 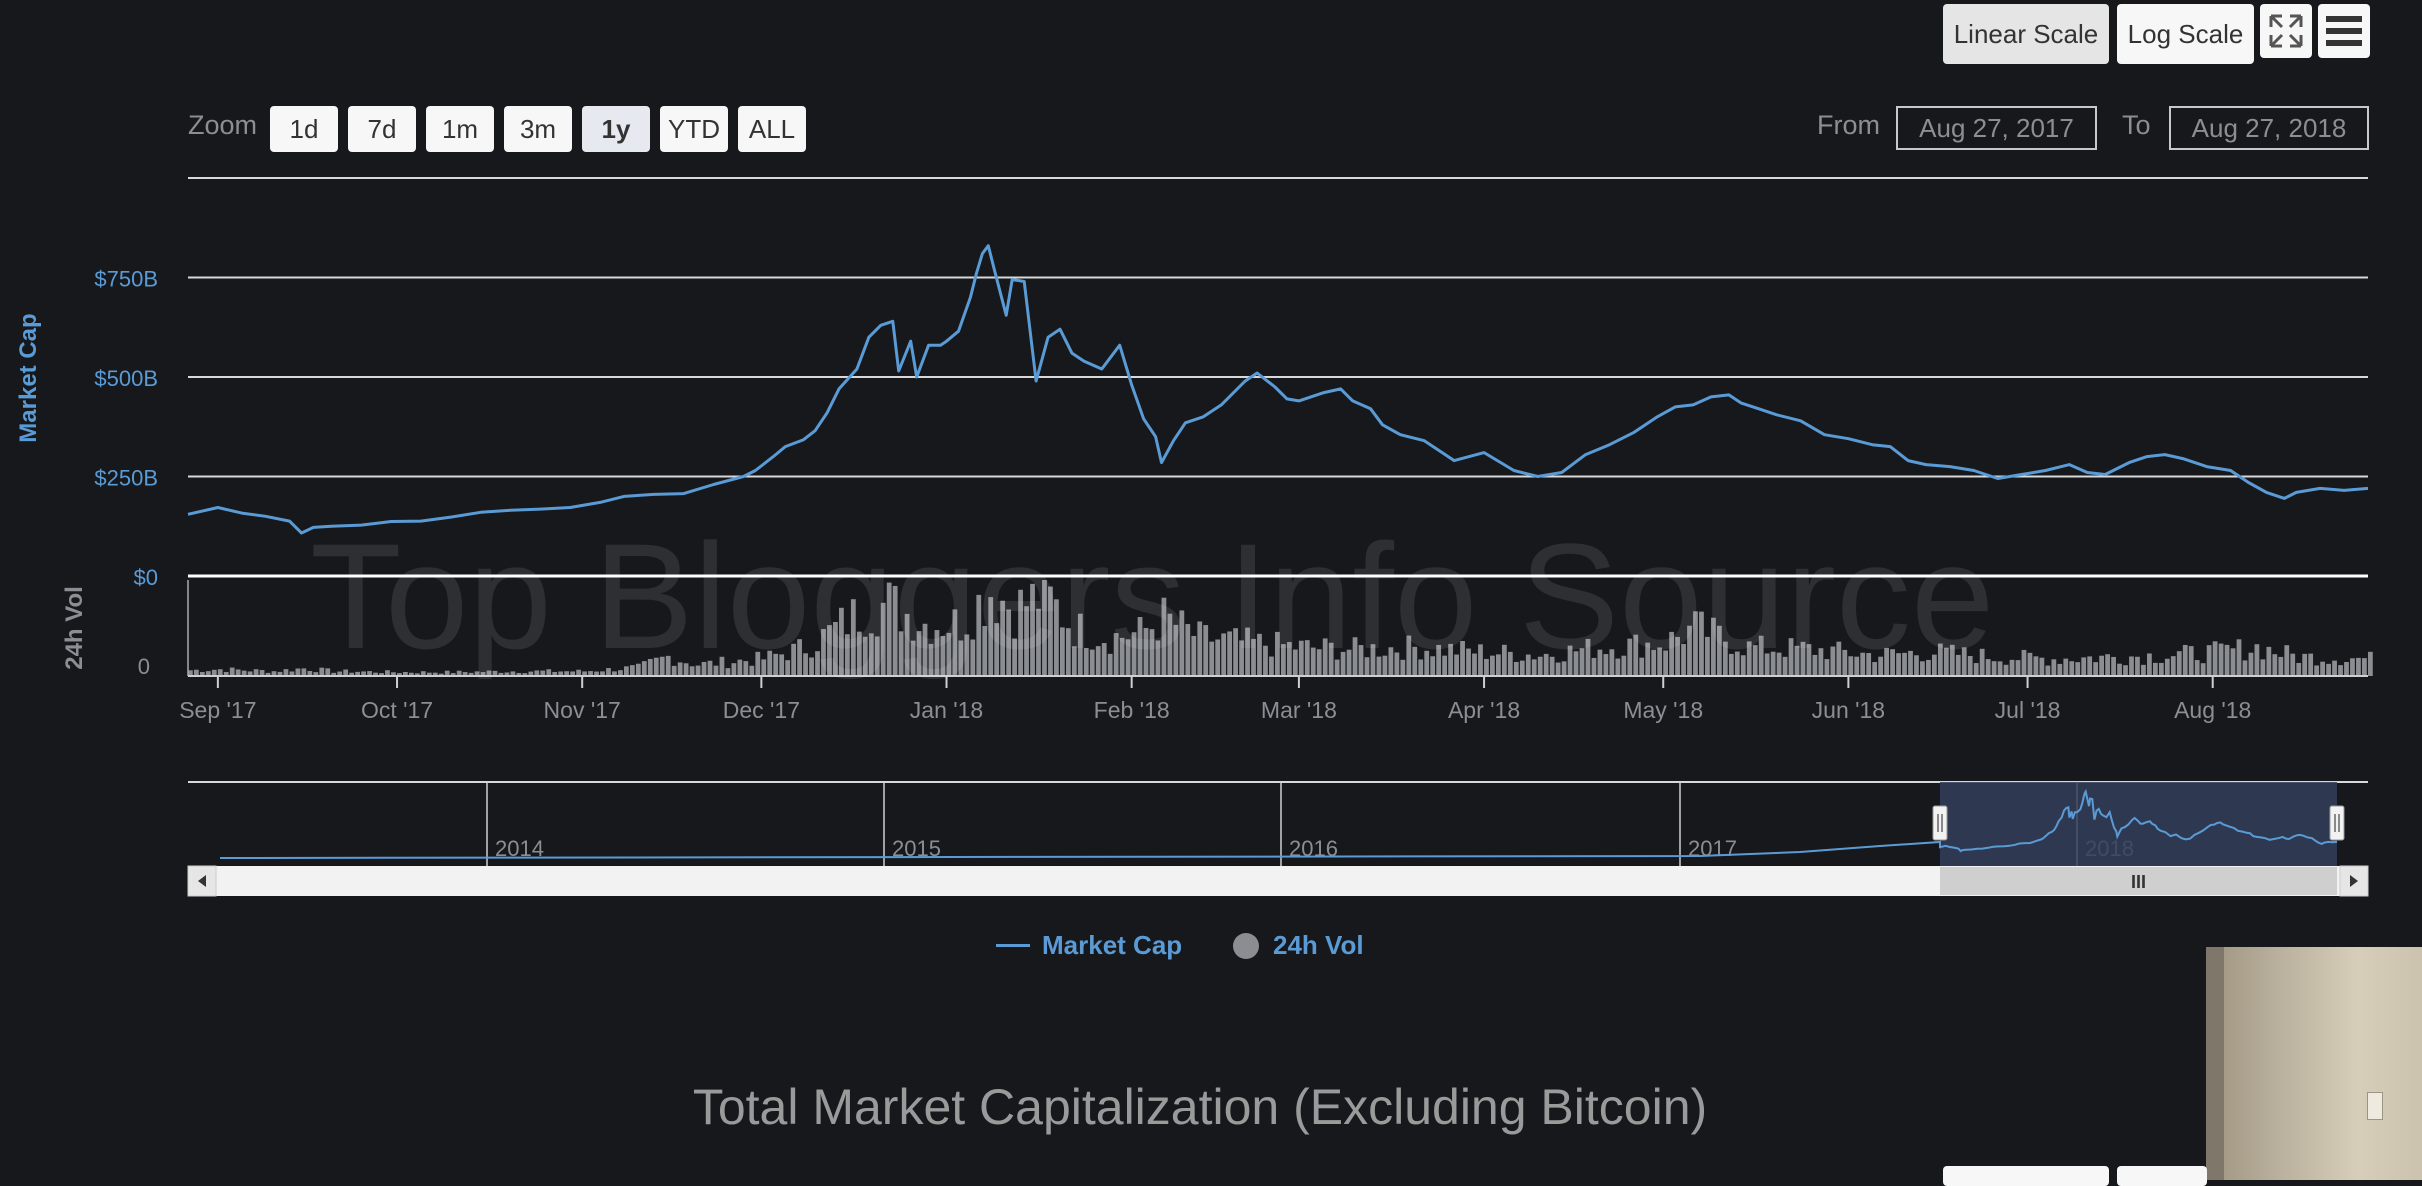 What do you see at coordinates (538, 129) in the screenshot?
I see `zoom-3m-button: 3m` at bounding box center [538, 129].